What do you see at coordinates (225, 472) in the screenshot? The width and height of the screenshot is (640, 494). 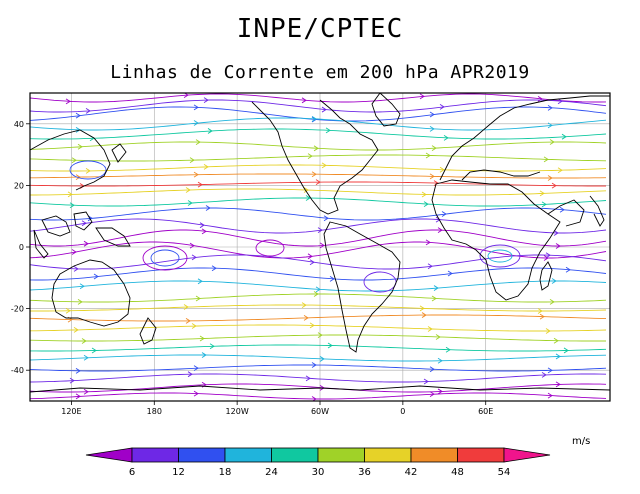 I see `colorbar-label: 18` at bounding box center [225, 472].